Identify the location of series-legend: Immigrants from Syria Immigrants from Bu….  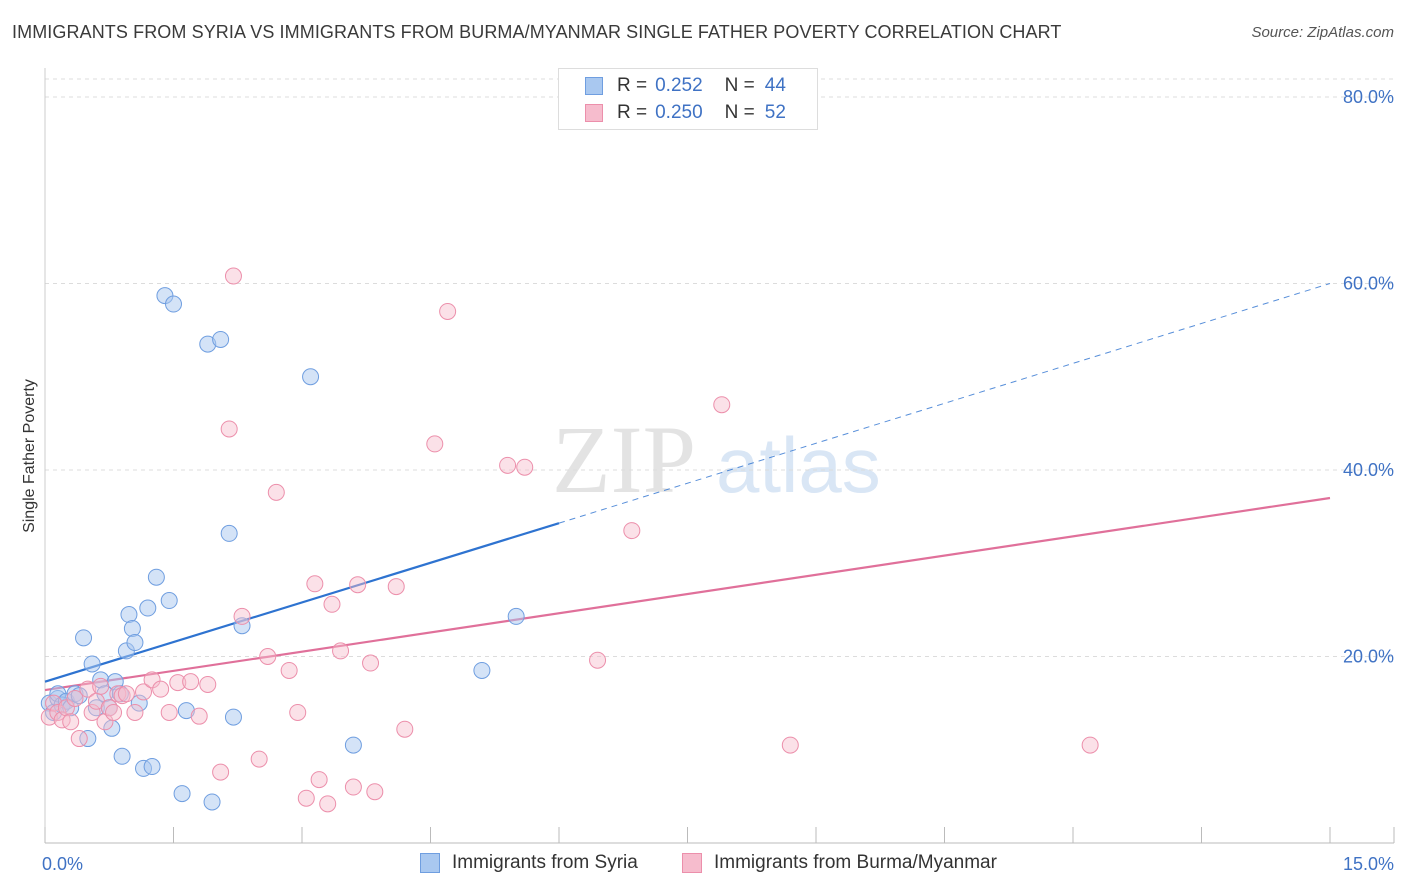
(703, 864).